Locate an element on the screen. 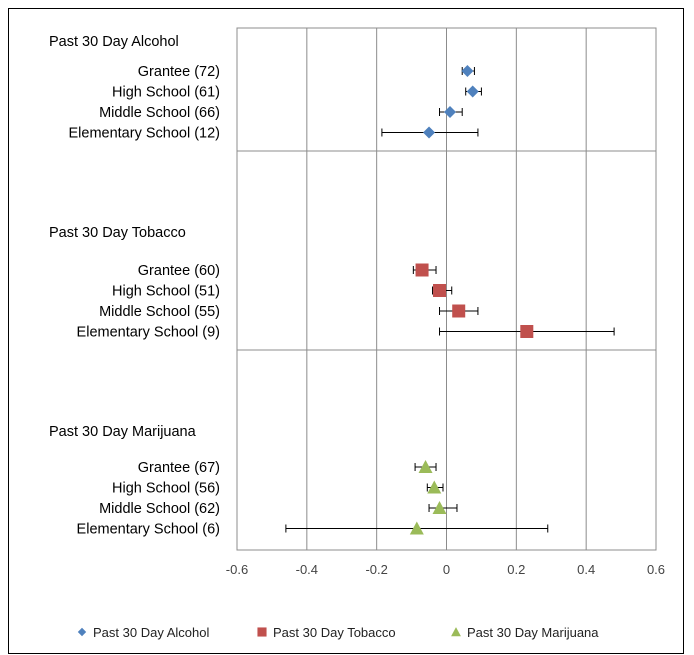 This screenshot has width=694, height=655. x-tick-label-5: 0.4 is located at coordinates (586, 569).